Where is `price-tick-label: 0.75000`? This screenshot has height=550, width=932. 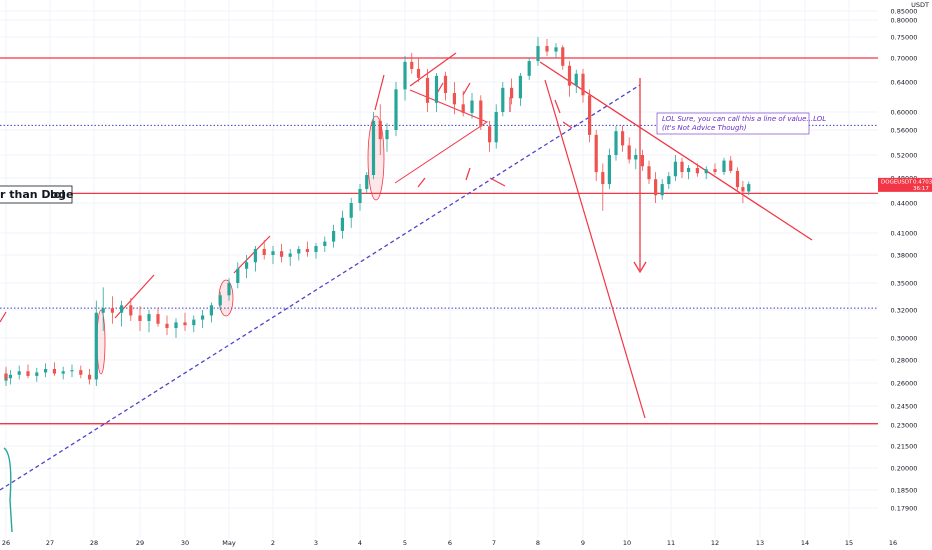
price-tick-label: 0.75000 is located at coordinates (904, 38).